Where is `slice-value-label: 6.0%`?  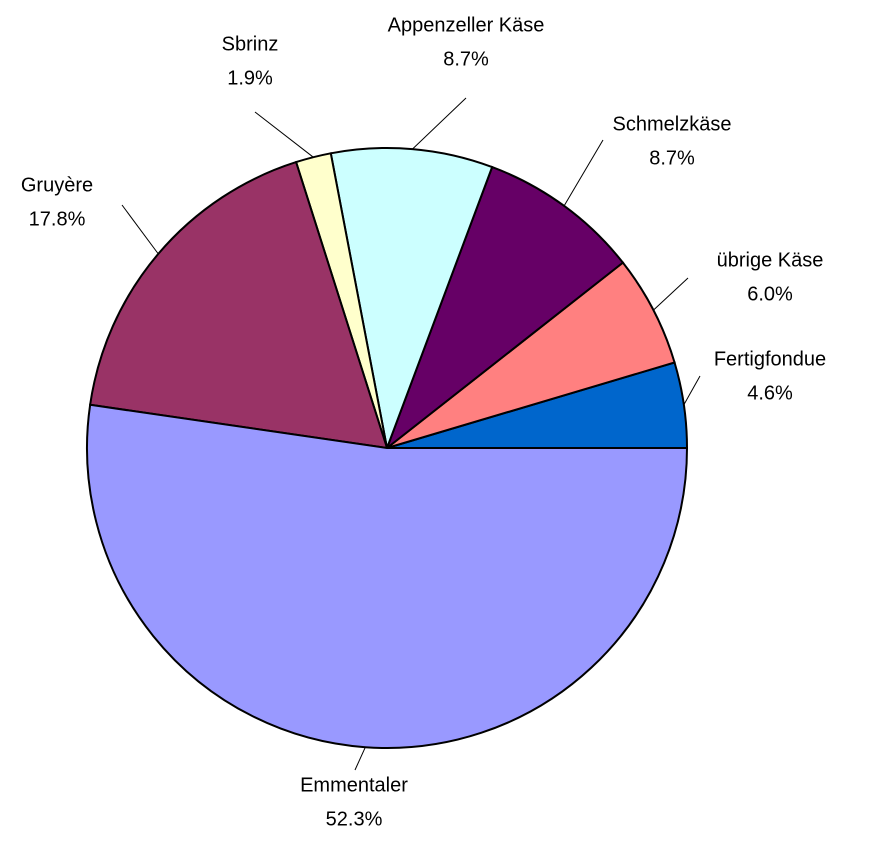 slice-value-label: 6.0% is located at coordinates (770, 294).